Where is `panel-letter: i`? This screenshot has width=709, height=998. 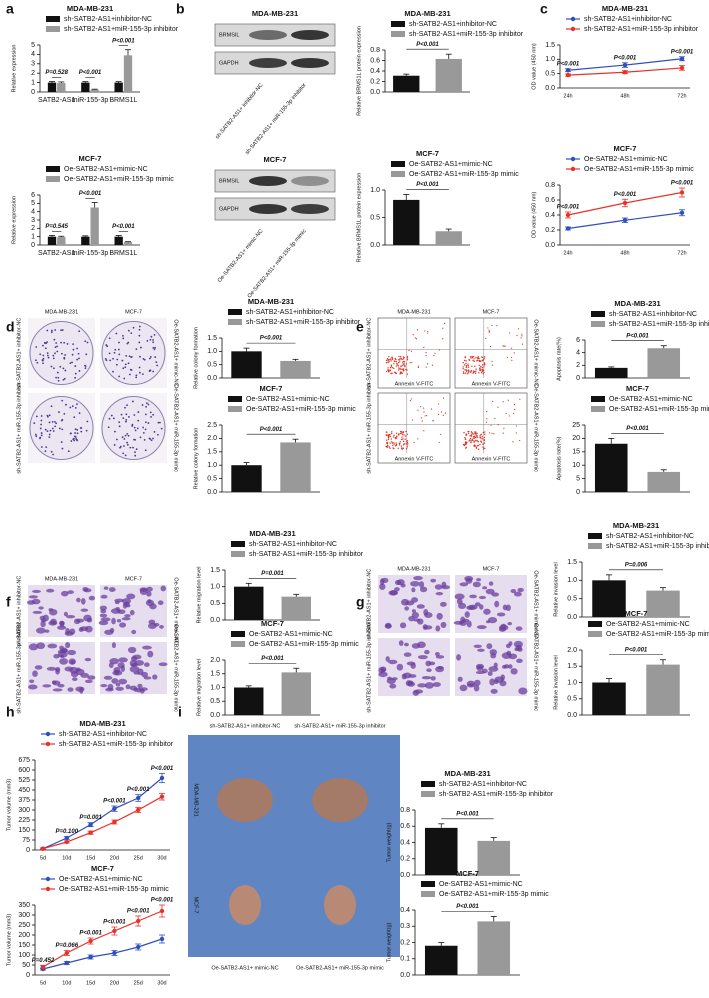
panel-letter: i is located at coordinates (180, 712).